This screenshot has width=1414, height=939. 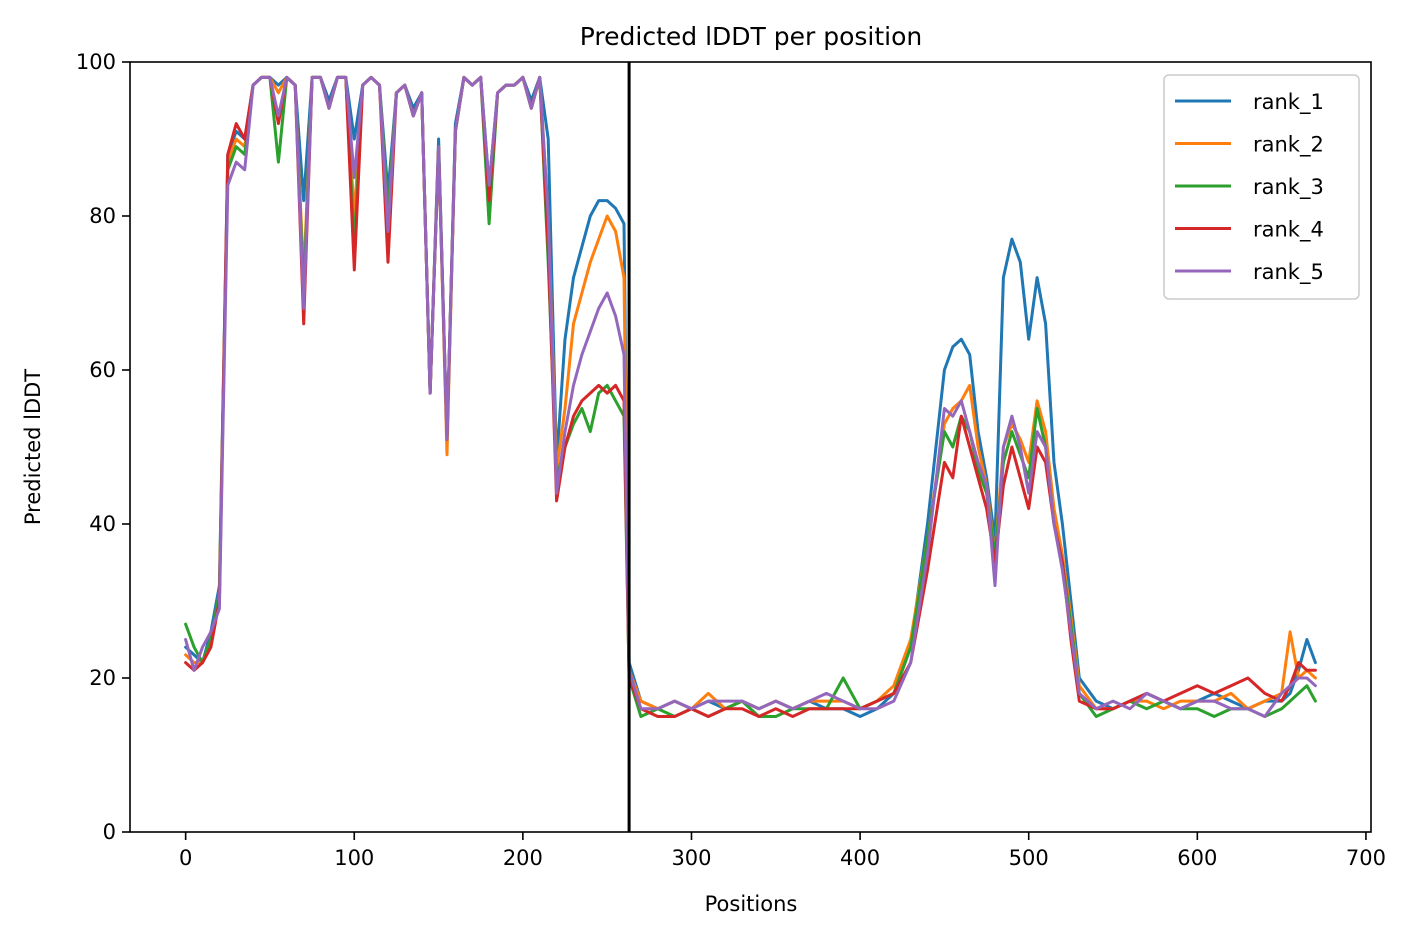 I want to click on y-tick-label: 100, so click(x=96, y=62).